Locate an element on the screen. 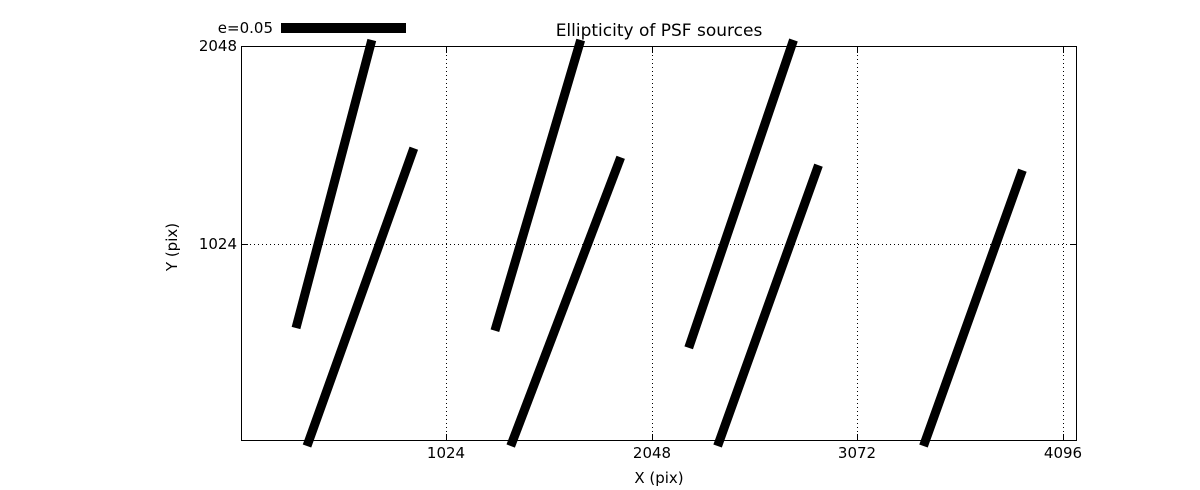 This screenshot has height=490, width=1200. gridline-y is located at coordinates (659, 244).